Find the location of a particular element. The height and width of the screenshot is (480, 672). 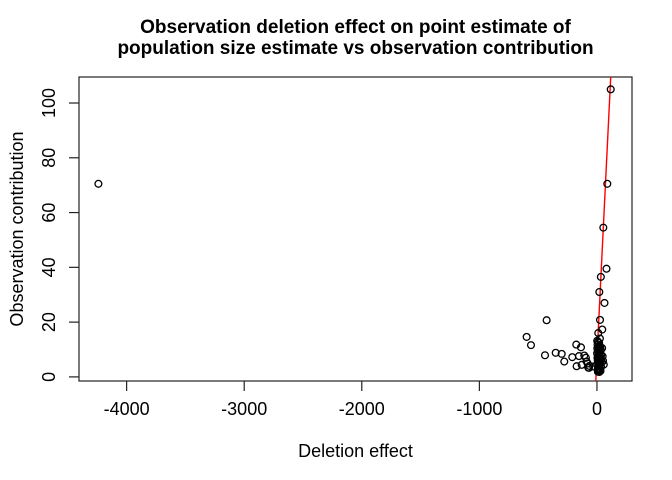

x-axis-label: Deletion effect is located at coordinates (355, 451).